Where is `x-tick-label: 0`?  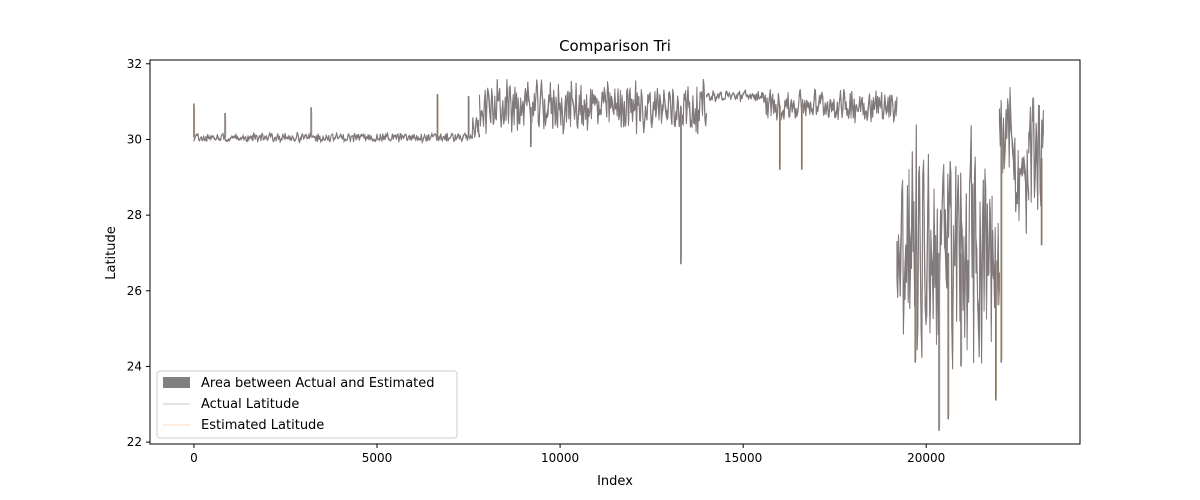
x-tick-label: 0 is located at coordinates (194, 458).